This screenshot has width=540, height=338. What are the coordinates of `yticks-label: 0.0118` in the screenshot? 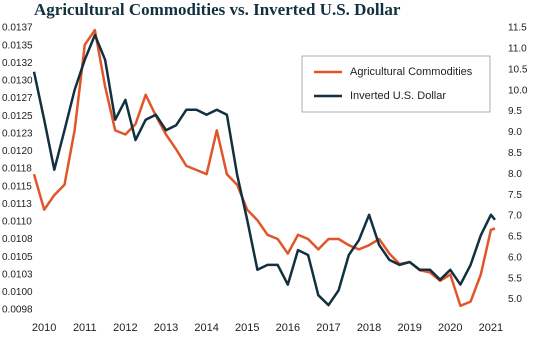 It's located at (17, 169).